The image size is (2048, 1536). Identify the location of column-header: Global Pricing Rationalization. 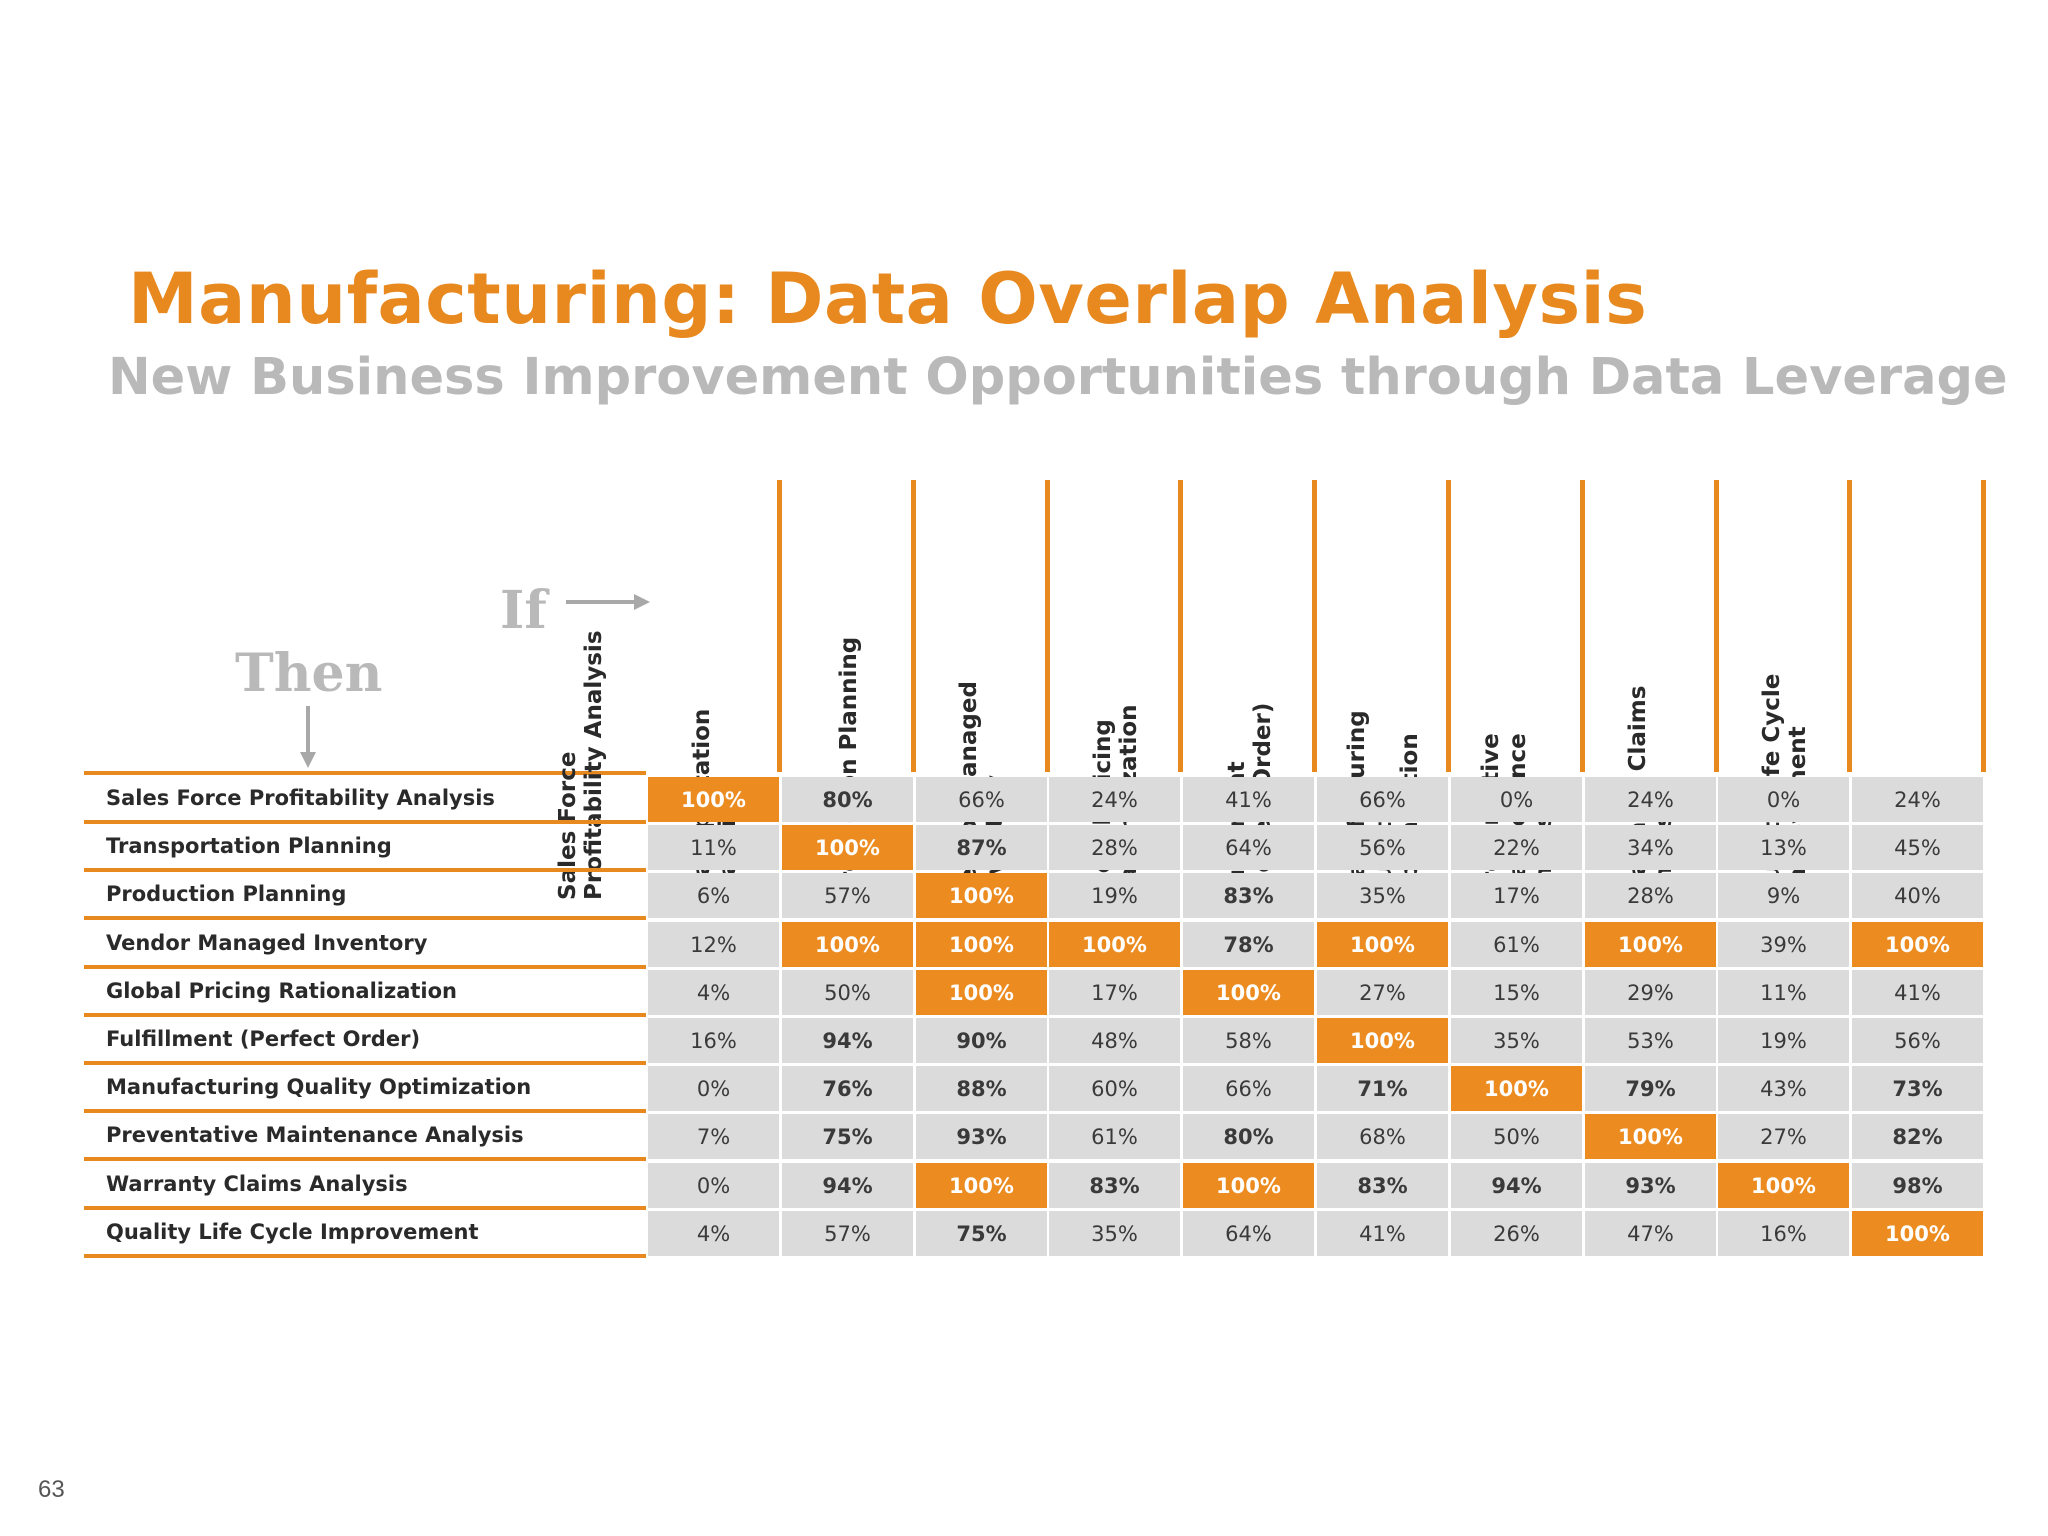
(1203, 690).